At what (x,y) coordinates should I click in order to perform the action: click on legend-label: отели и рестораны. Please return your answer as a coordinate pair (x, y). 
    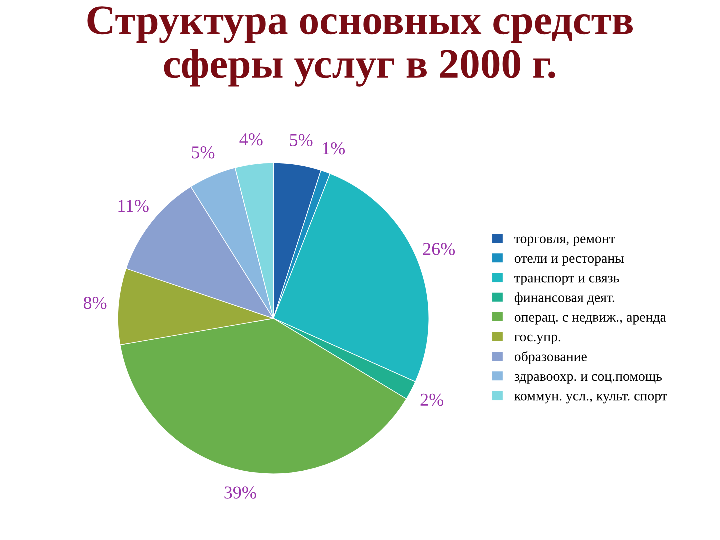
    Looking at the image, I should click on (569, 261).